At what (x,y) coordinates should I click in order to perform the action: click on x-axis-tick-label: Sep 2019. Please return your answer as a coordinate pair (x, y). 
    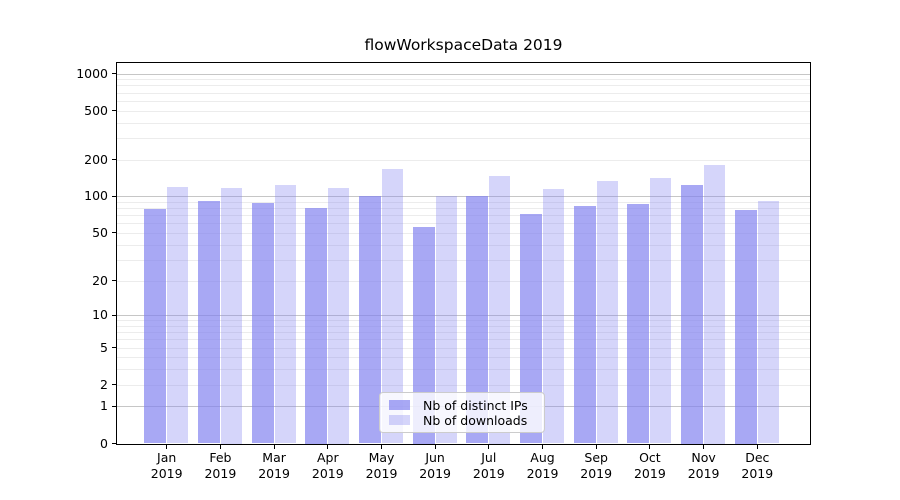
    Looking at the image, I should click on (596, 465).